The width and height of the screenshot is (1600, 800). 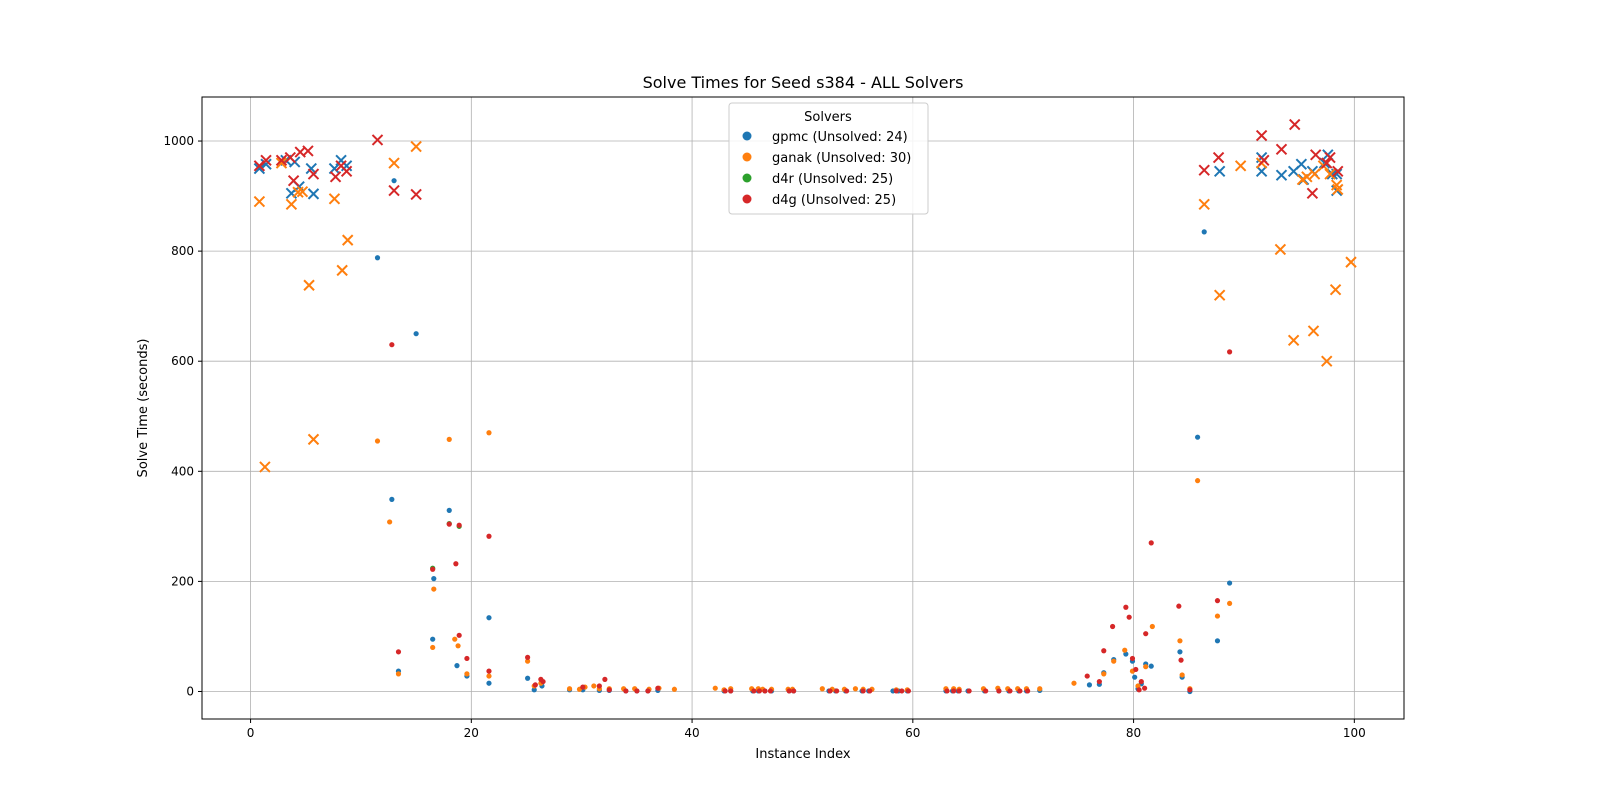 What do you see at coordinates (834, 200) in the screenshot?
I see `legend-label-d4g: d4g (Unsolved: 25)` at bounding box center [834, 200].